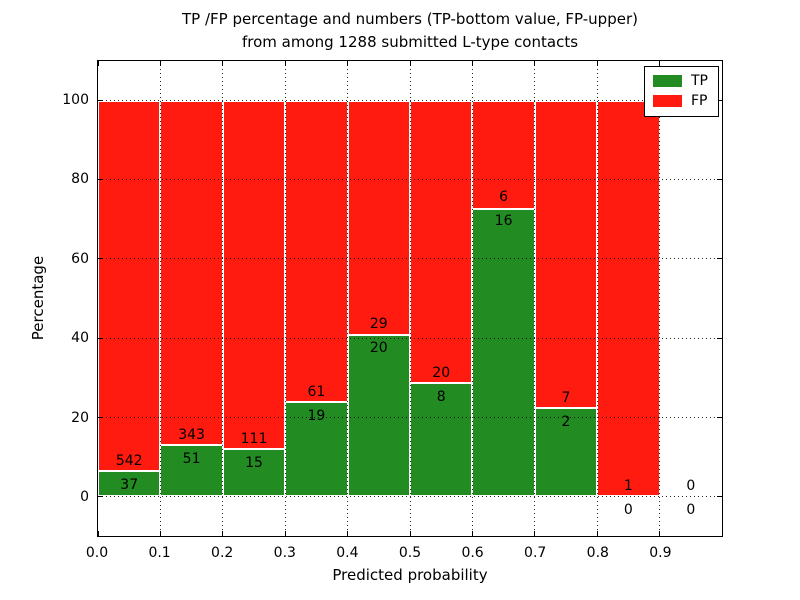 The width and height of the screenshot is (800, 600). What do you see at coordinates (691, 486) in the screenshot?
I see `fp-count-label: 0` at bounding box center [691, 486].